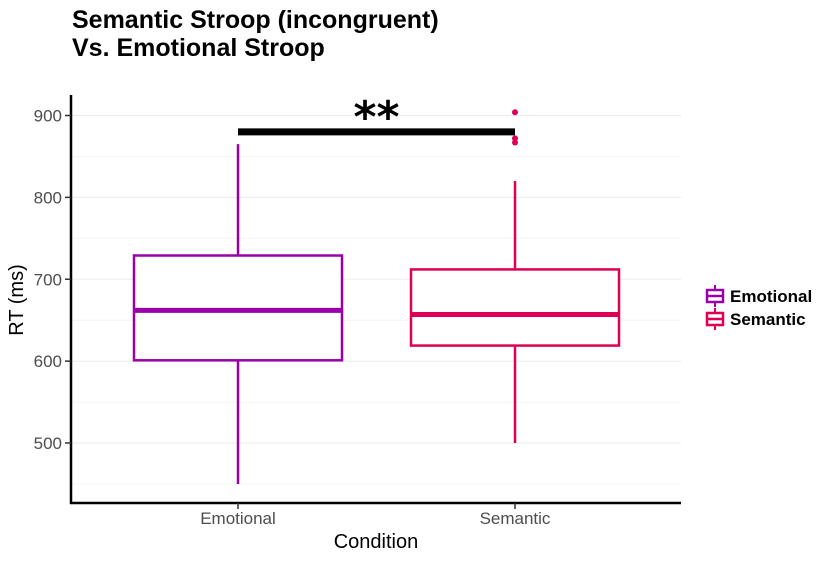 The image size is (833, 578). Describe the element at coordinates (198, 48) in the screenshot. I see `chart-title-line-2: Vs. Emotional Stroop` at that location.